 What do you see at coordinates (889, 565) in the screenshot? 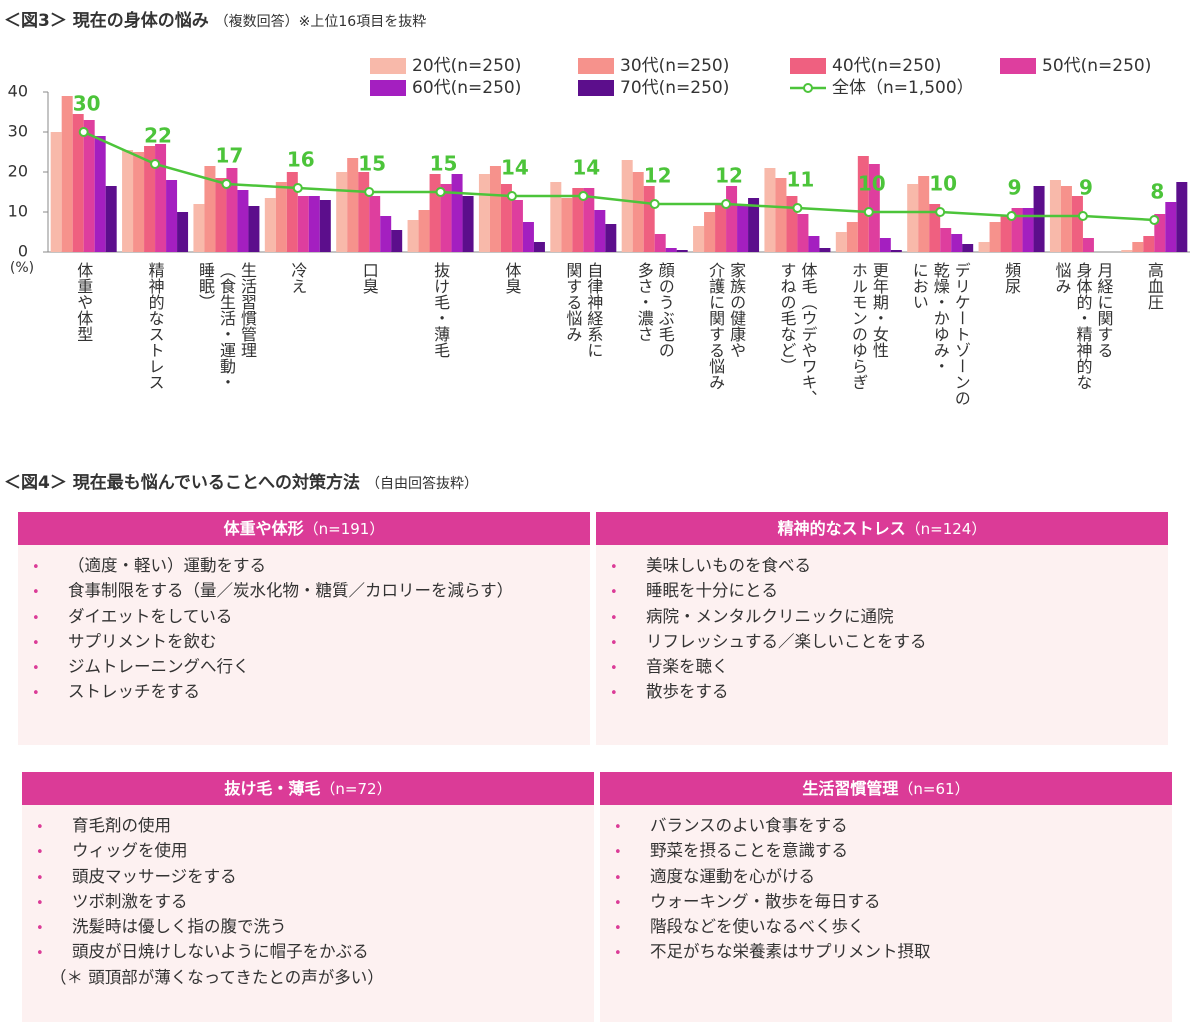
I see `list-item: • 美味しいものを食べる` at bounding box center [889, 565].